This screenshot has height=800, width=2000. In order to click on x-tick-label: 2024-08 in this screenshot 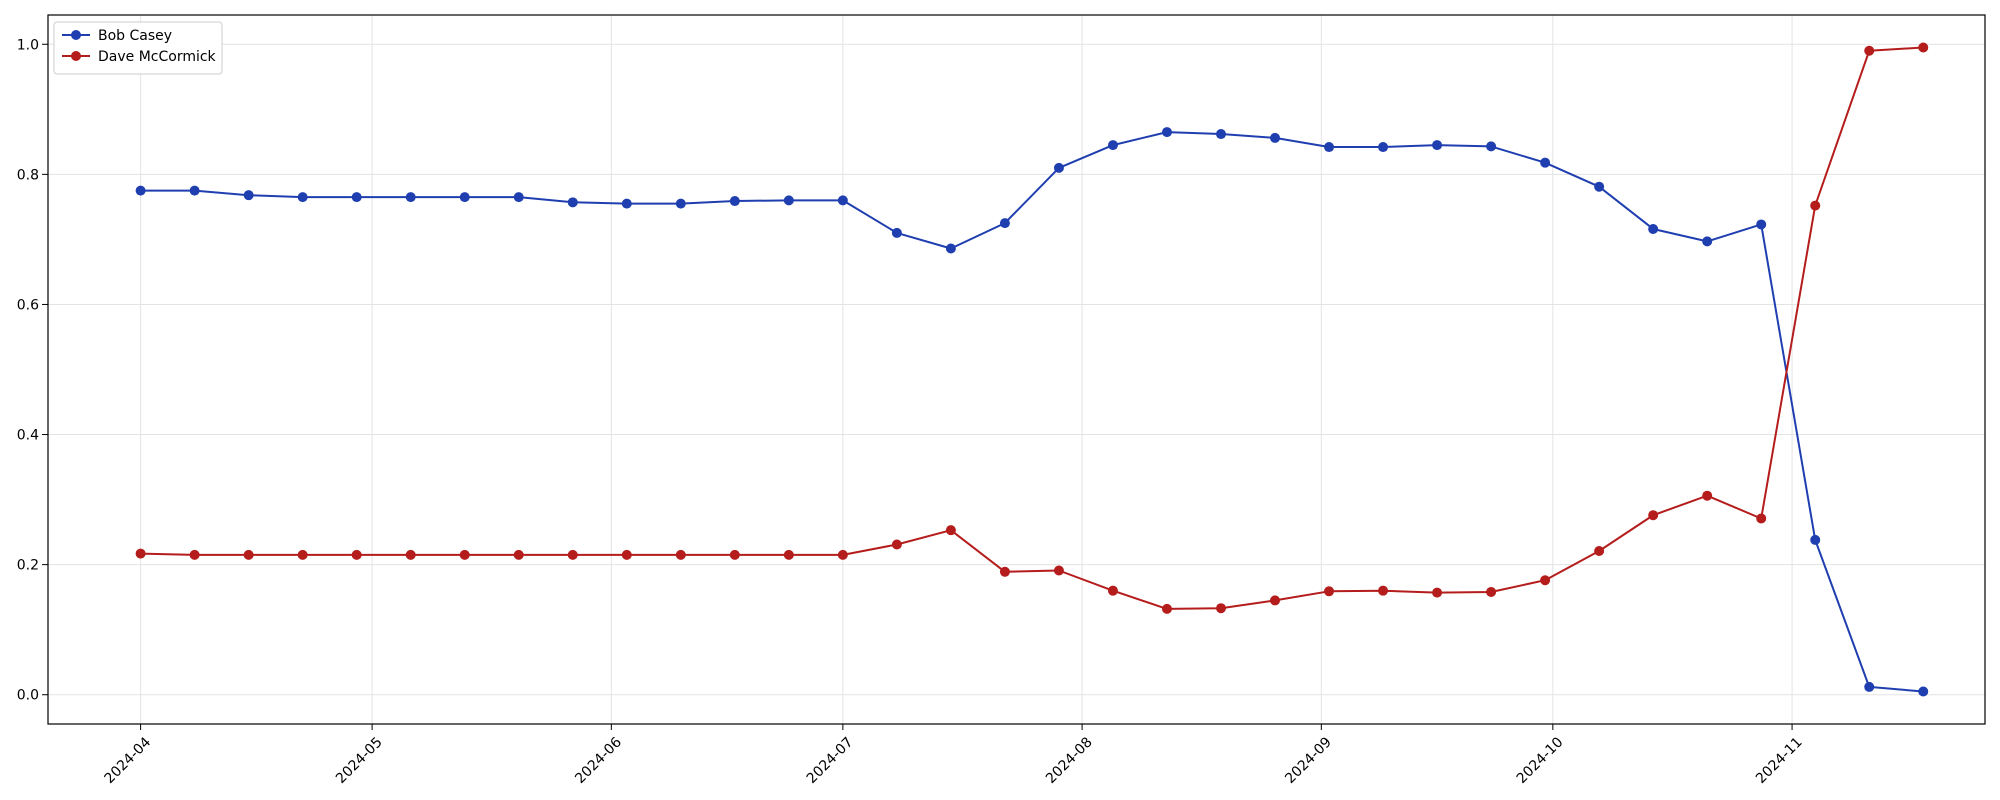, I will do `click(1069, 760)`.